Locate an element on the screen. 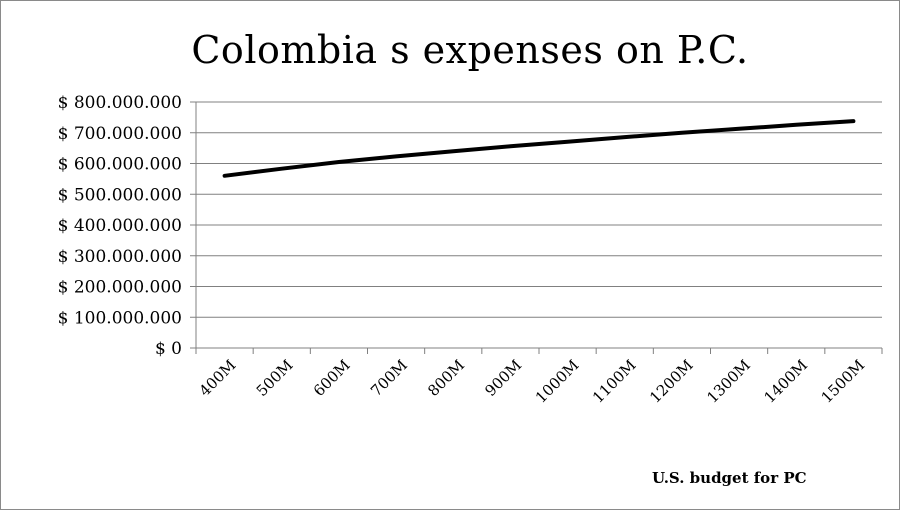 The width and height of the screenshot is (900, 510). y-tick-label: $ 200.000.000 is located at coordinates (120, 288).